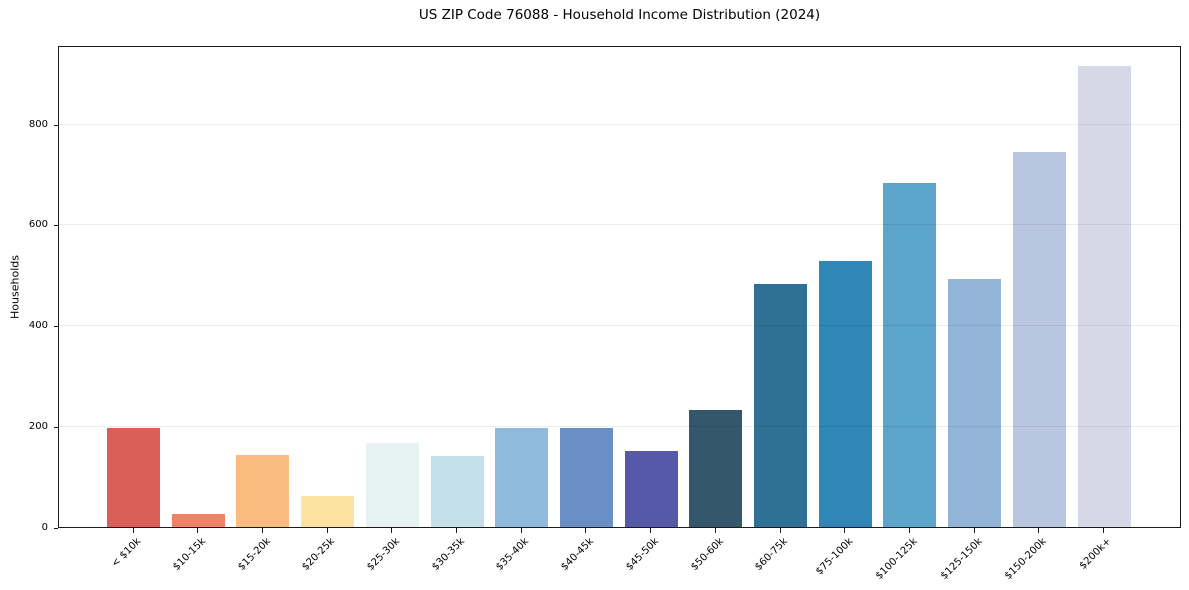 The height and width of the screenshot is (590, 1189). Describe the element at coordinates (328, 511) in the screenshot. I see `bar-$20-25k` at that location.